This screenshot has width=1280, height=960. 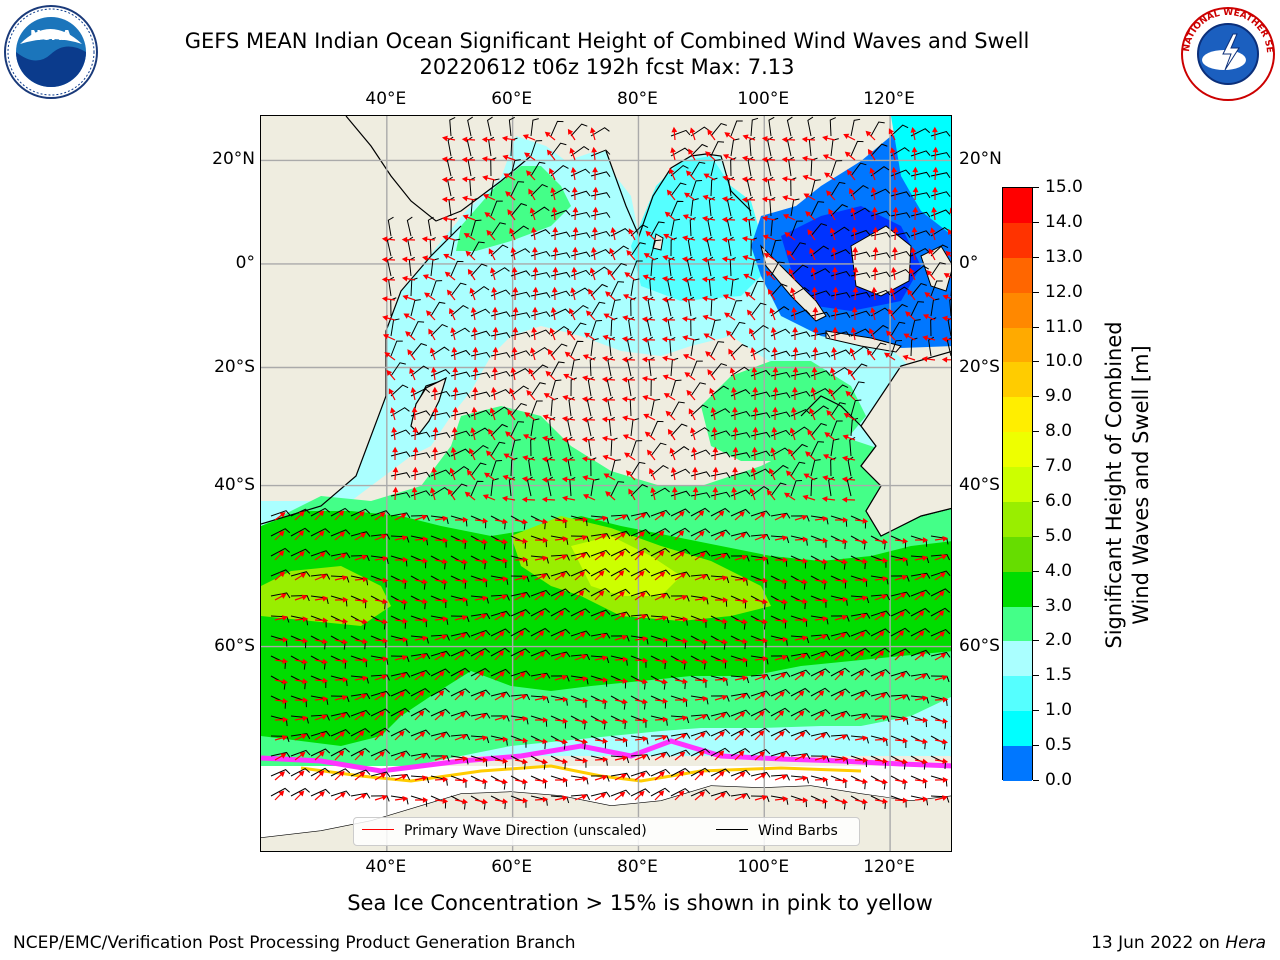 I want to click on colorbar-segment, so click(x=1017, y=694).